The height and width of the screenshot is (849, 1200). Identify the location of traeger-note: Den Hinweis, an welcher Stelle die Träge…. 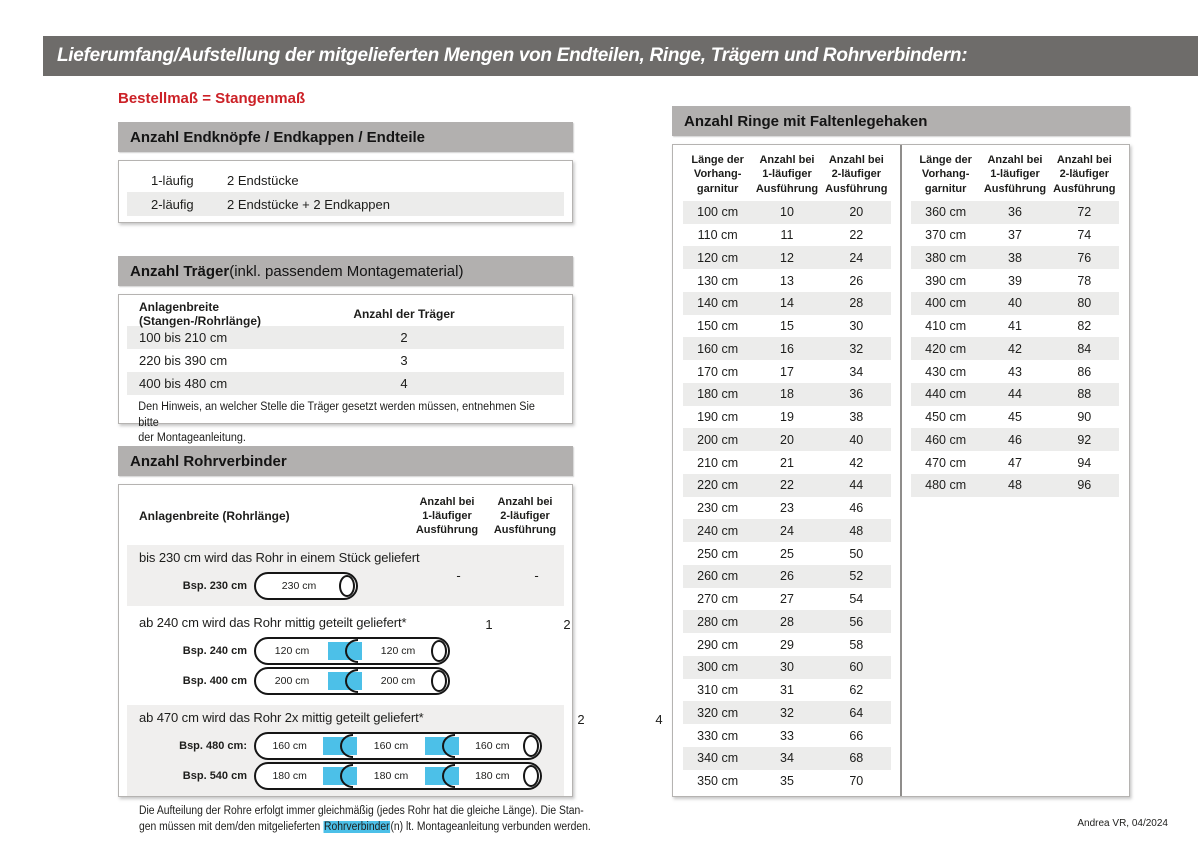
(336, 423).